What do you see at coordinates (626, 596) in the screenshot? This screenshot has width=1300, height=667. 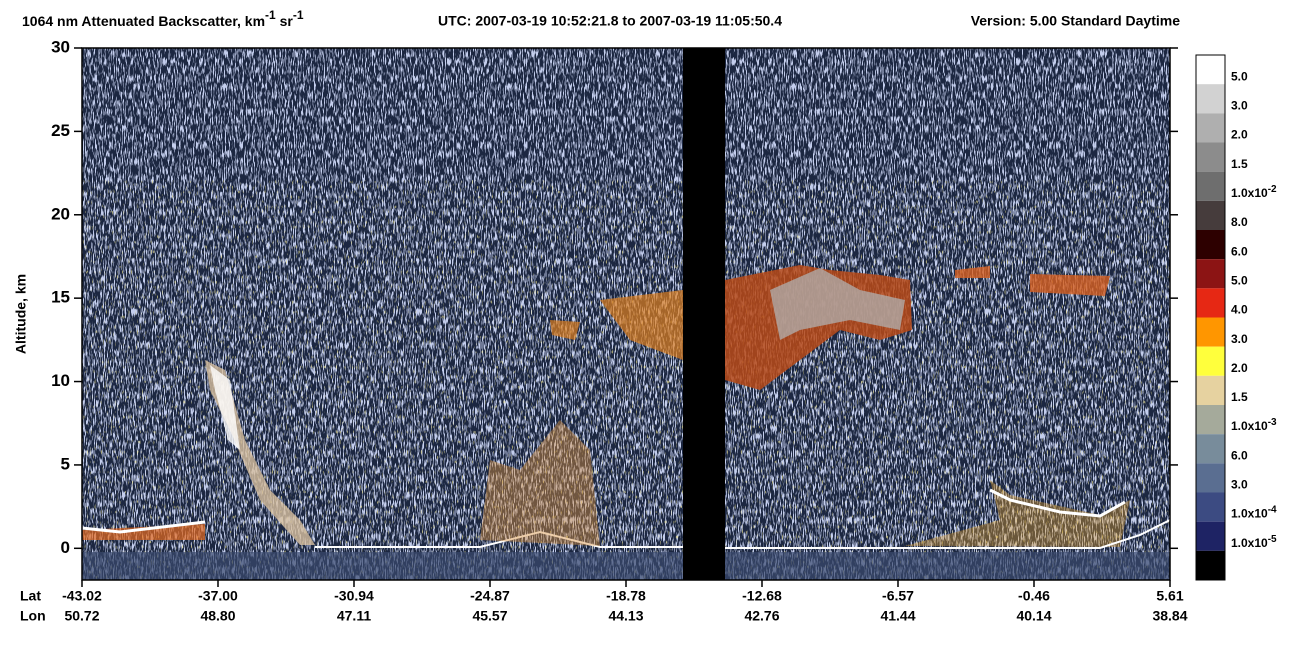 I see `lat-tick-label: -18.78` at bounding box center [626, 596].